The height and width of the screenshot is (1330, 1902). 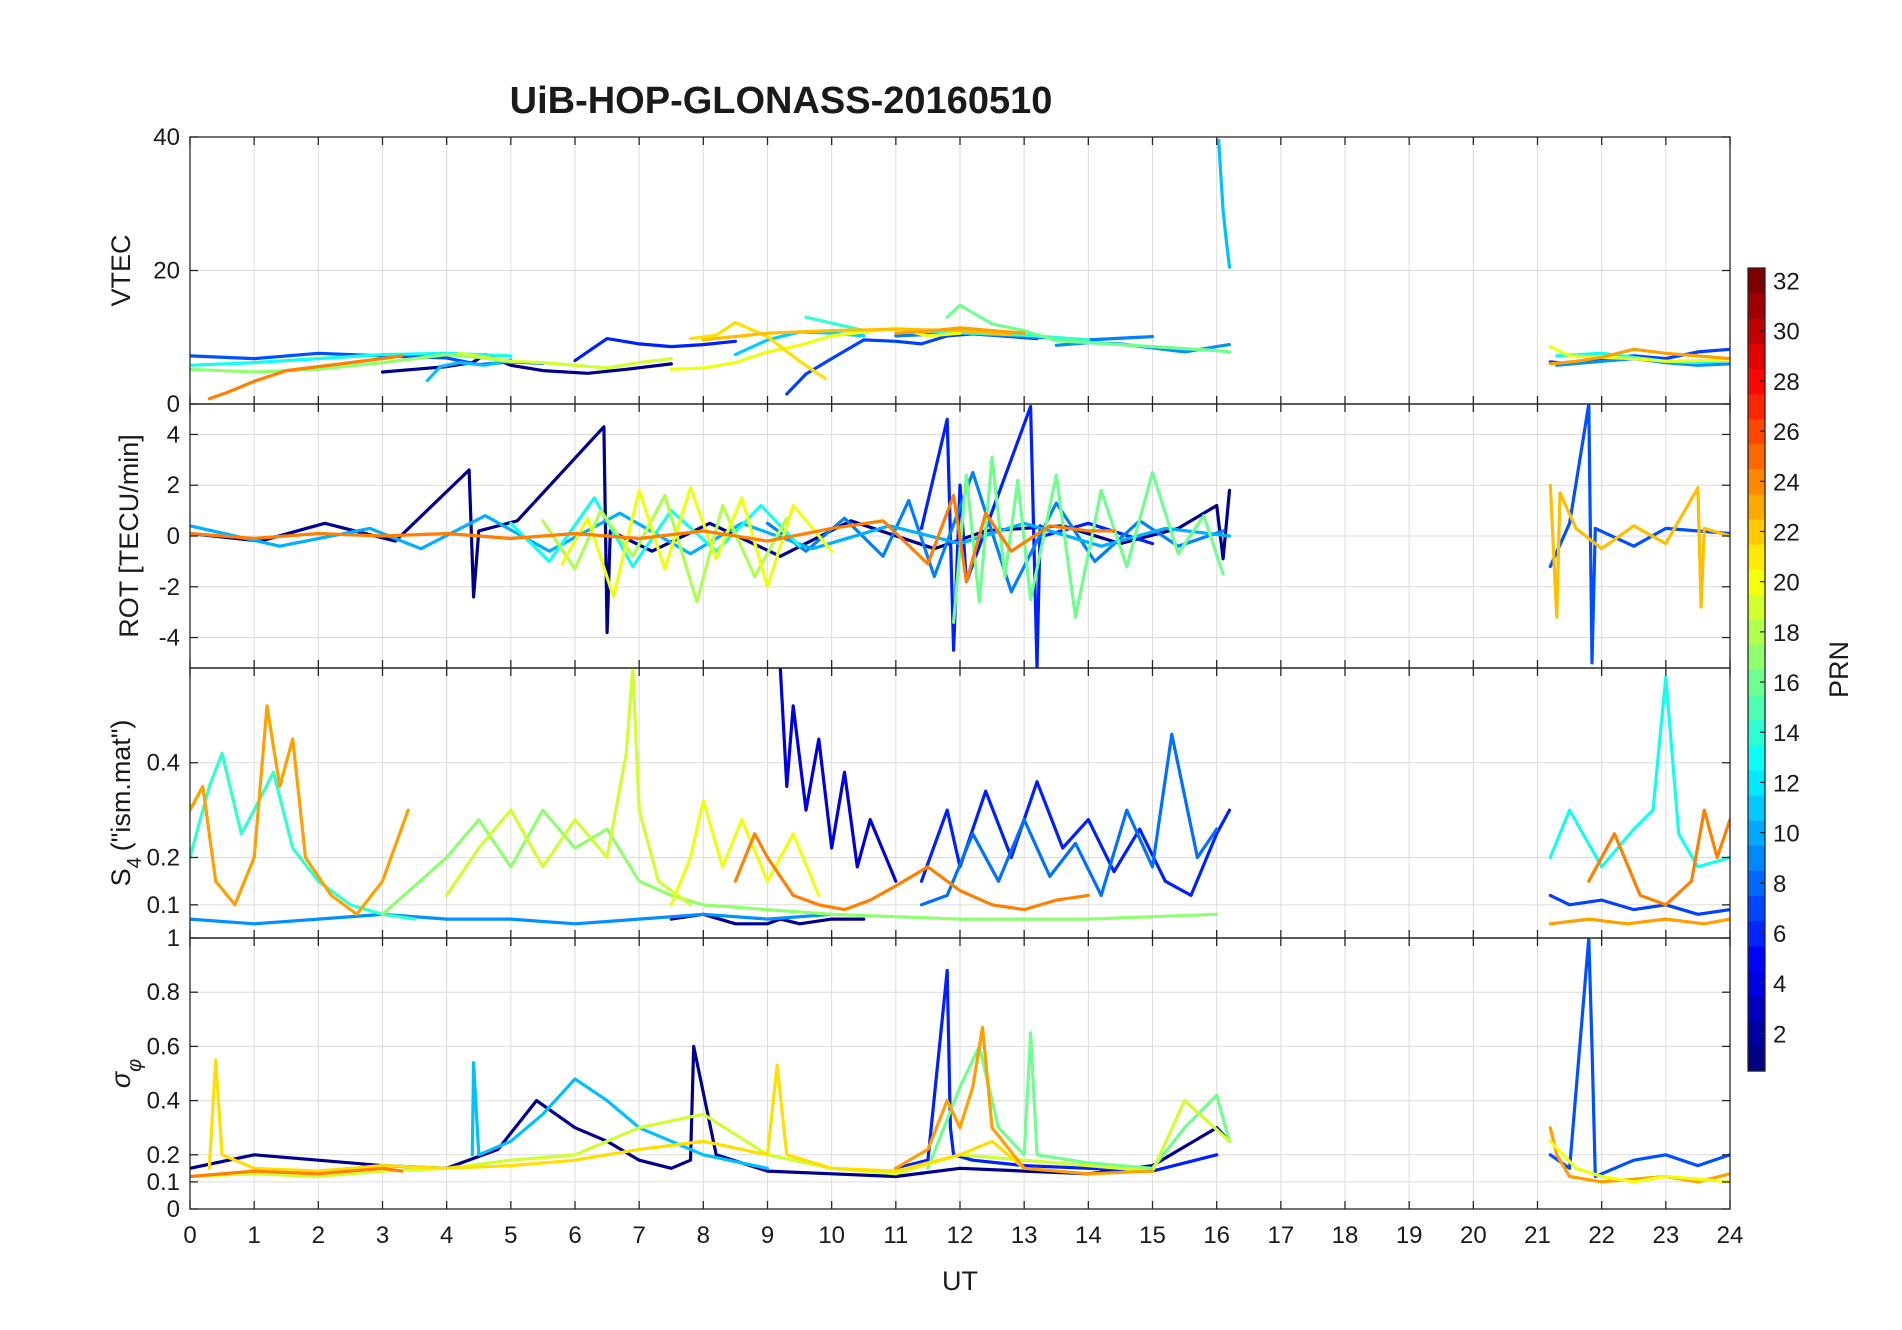 I want to click on x-tick-label: 16, so click(x=1216, y=1235).